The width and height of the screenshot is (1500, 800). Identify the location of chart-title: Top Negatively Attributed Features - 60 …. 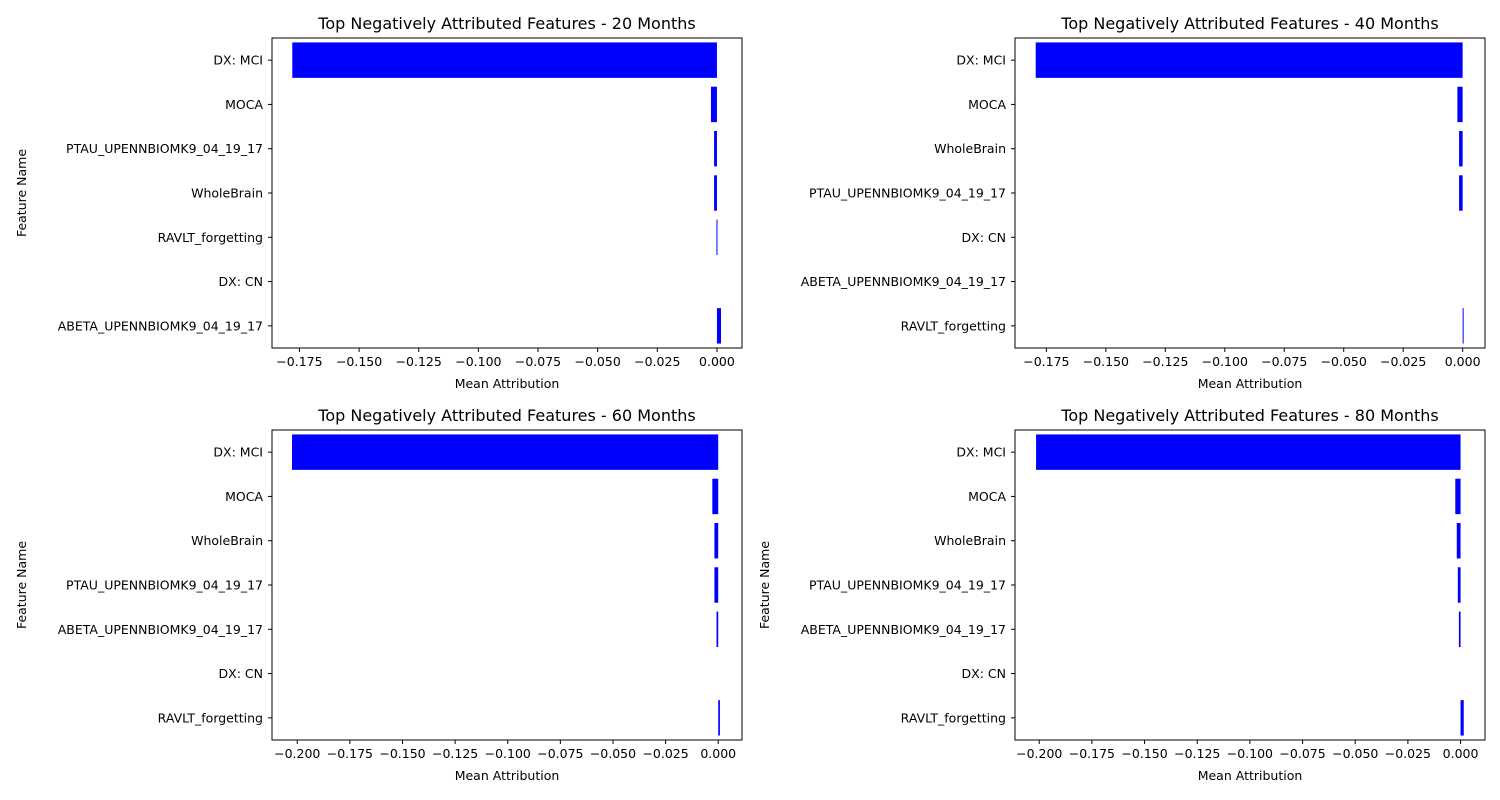
(506, 415).